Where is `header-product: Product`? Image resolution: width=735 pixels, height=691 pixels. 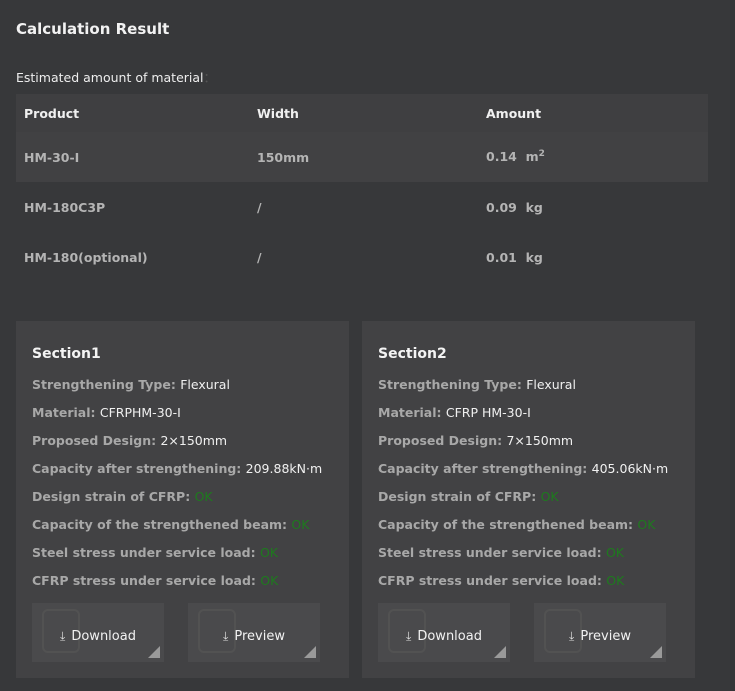 header-product: Product is located at coordinates (132, 113).